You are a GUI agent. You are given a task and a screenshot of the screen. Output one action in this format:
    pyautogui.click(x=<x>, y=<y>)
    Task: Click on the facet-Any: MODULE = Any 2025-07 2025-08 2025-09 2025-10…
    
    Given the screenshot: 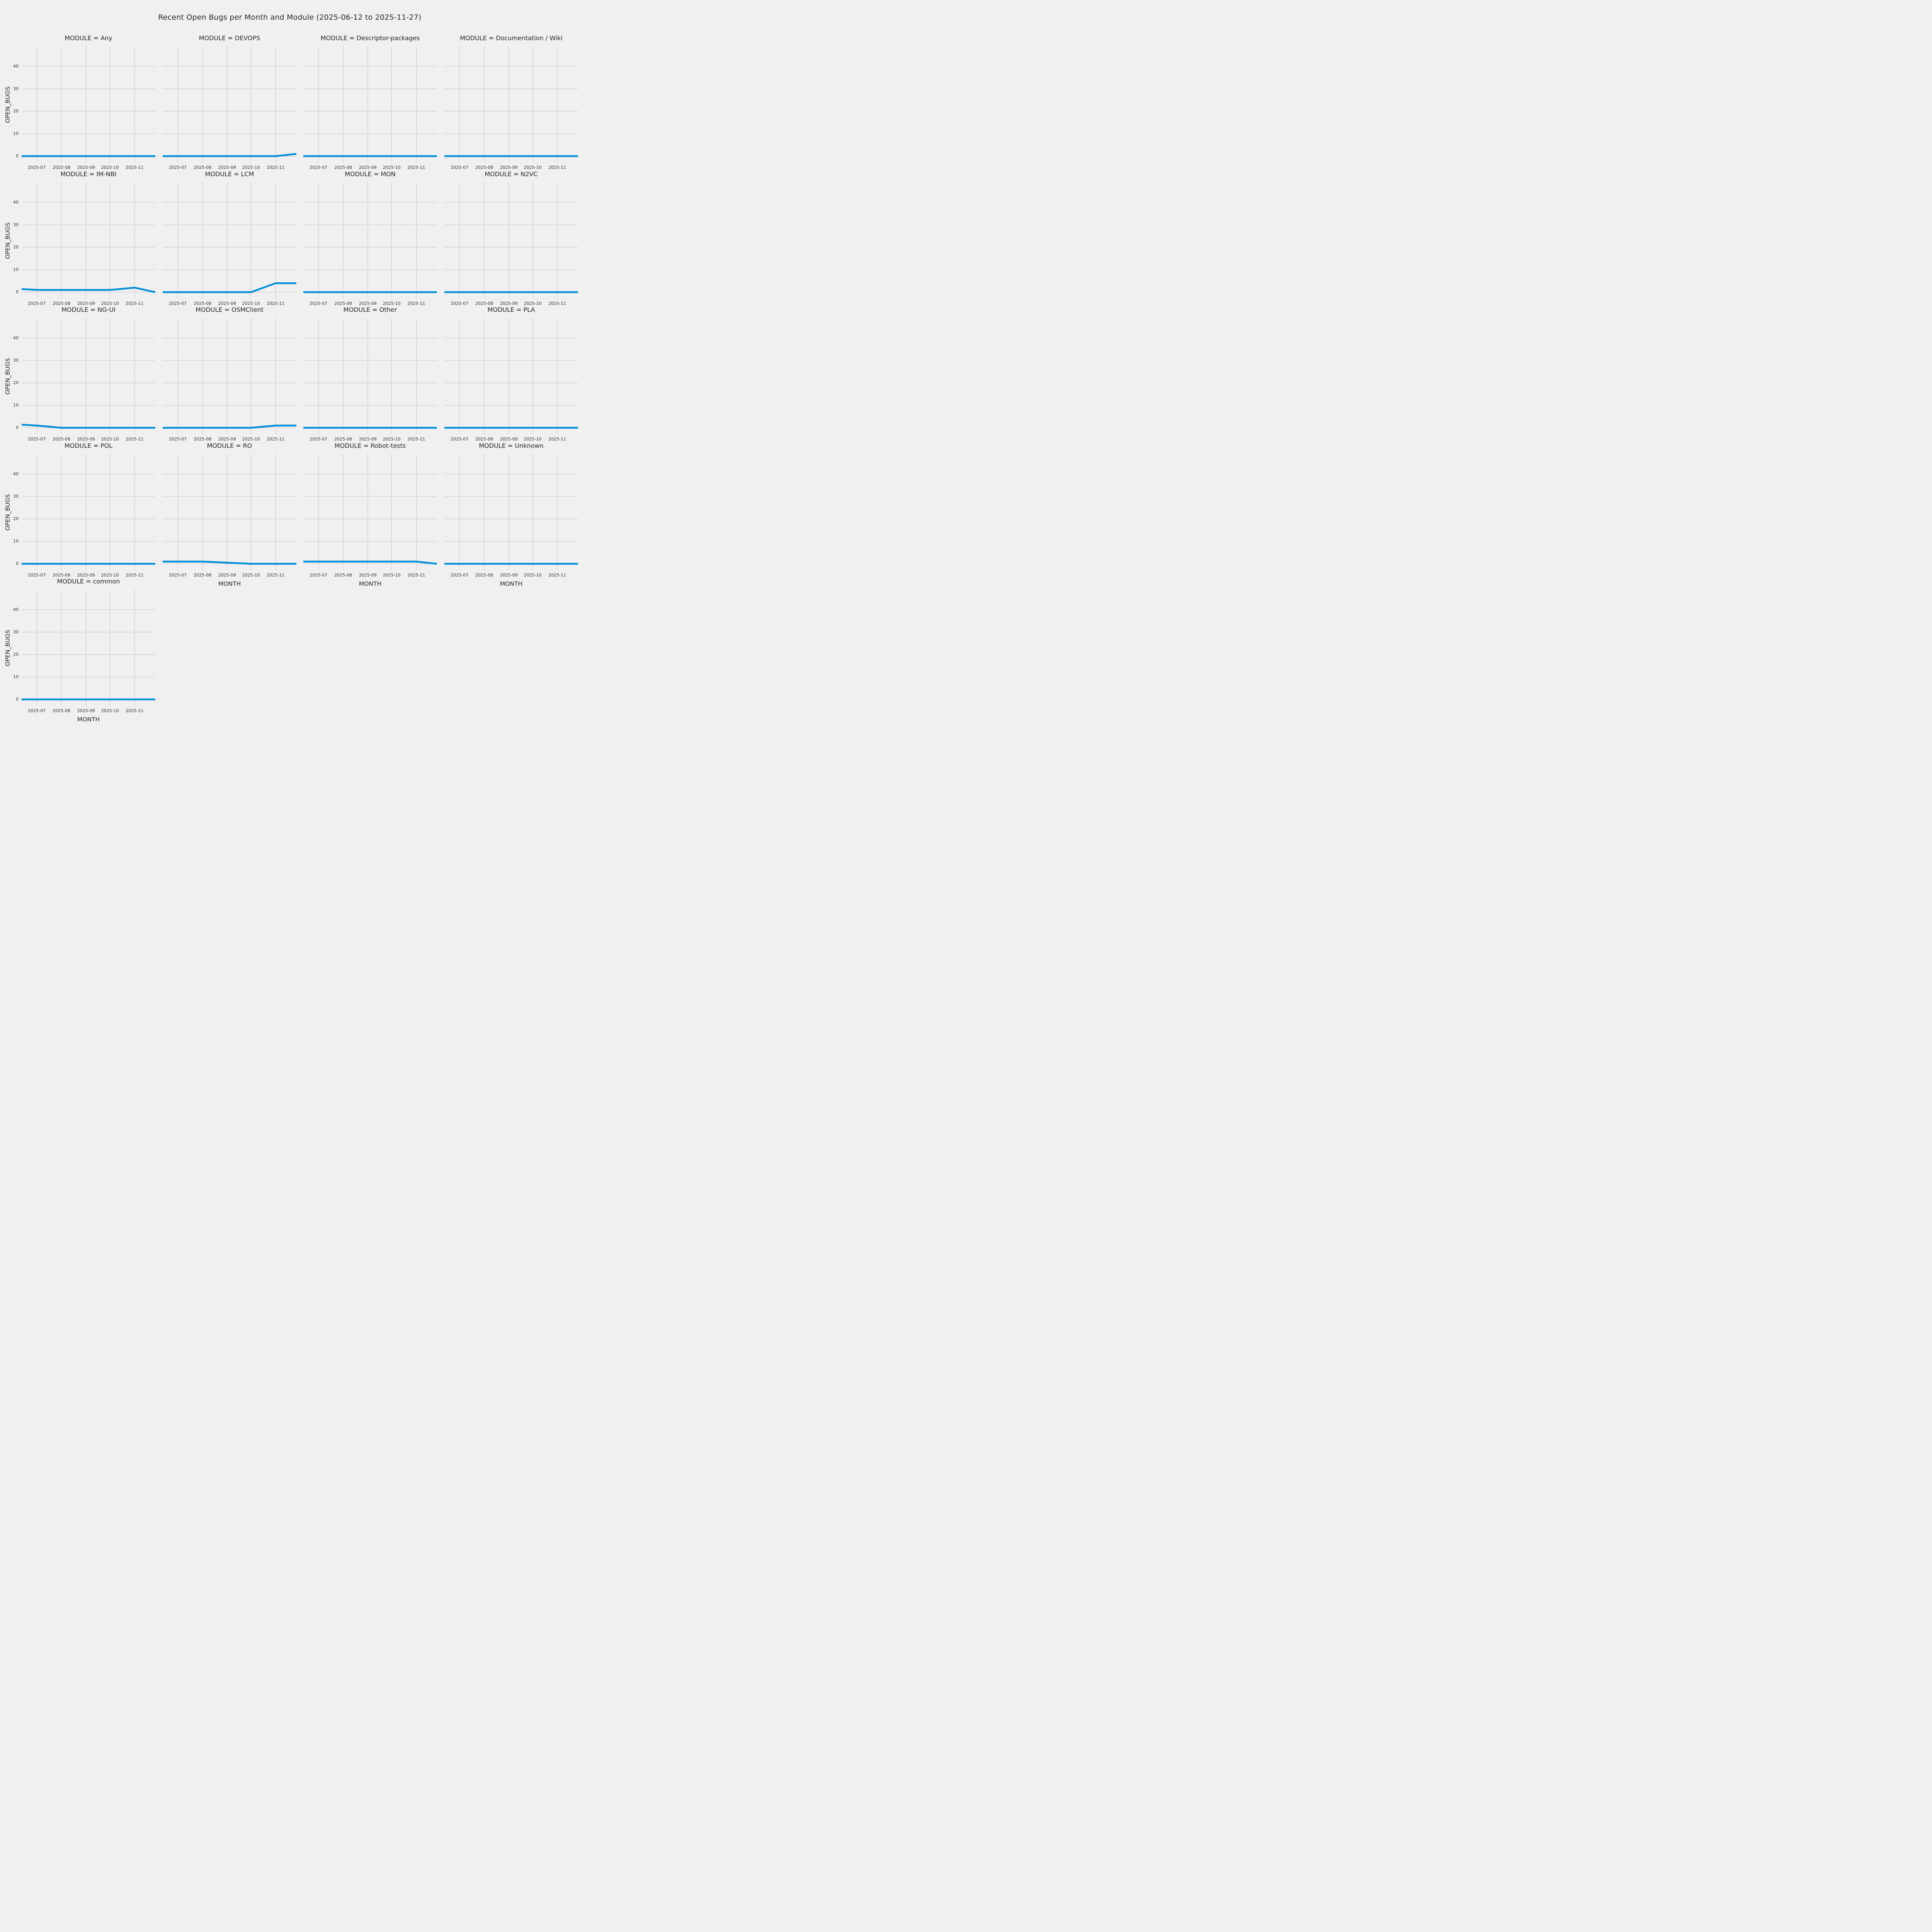 What is the action you would take?
    pyautogui.click(x=79, y=102)
    